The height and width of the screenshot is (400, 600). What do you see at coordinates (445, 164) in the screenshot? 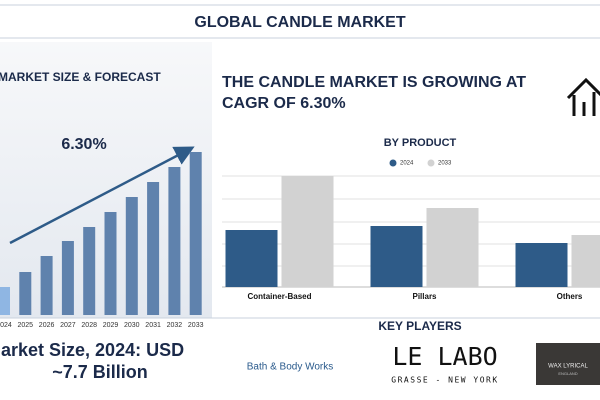
I see `legend-label: 2033` at bounding box center [445, 164].